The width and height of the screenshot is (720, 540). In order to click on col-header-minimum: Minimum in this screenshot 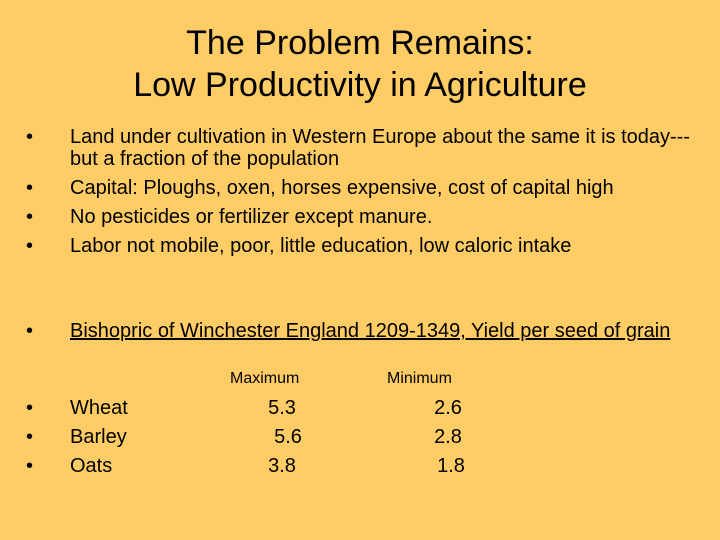, I will do `click(419, 378)`.